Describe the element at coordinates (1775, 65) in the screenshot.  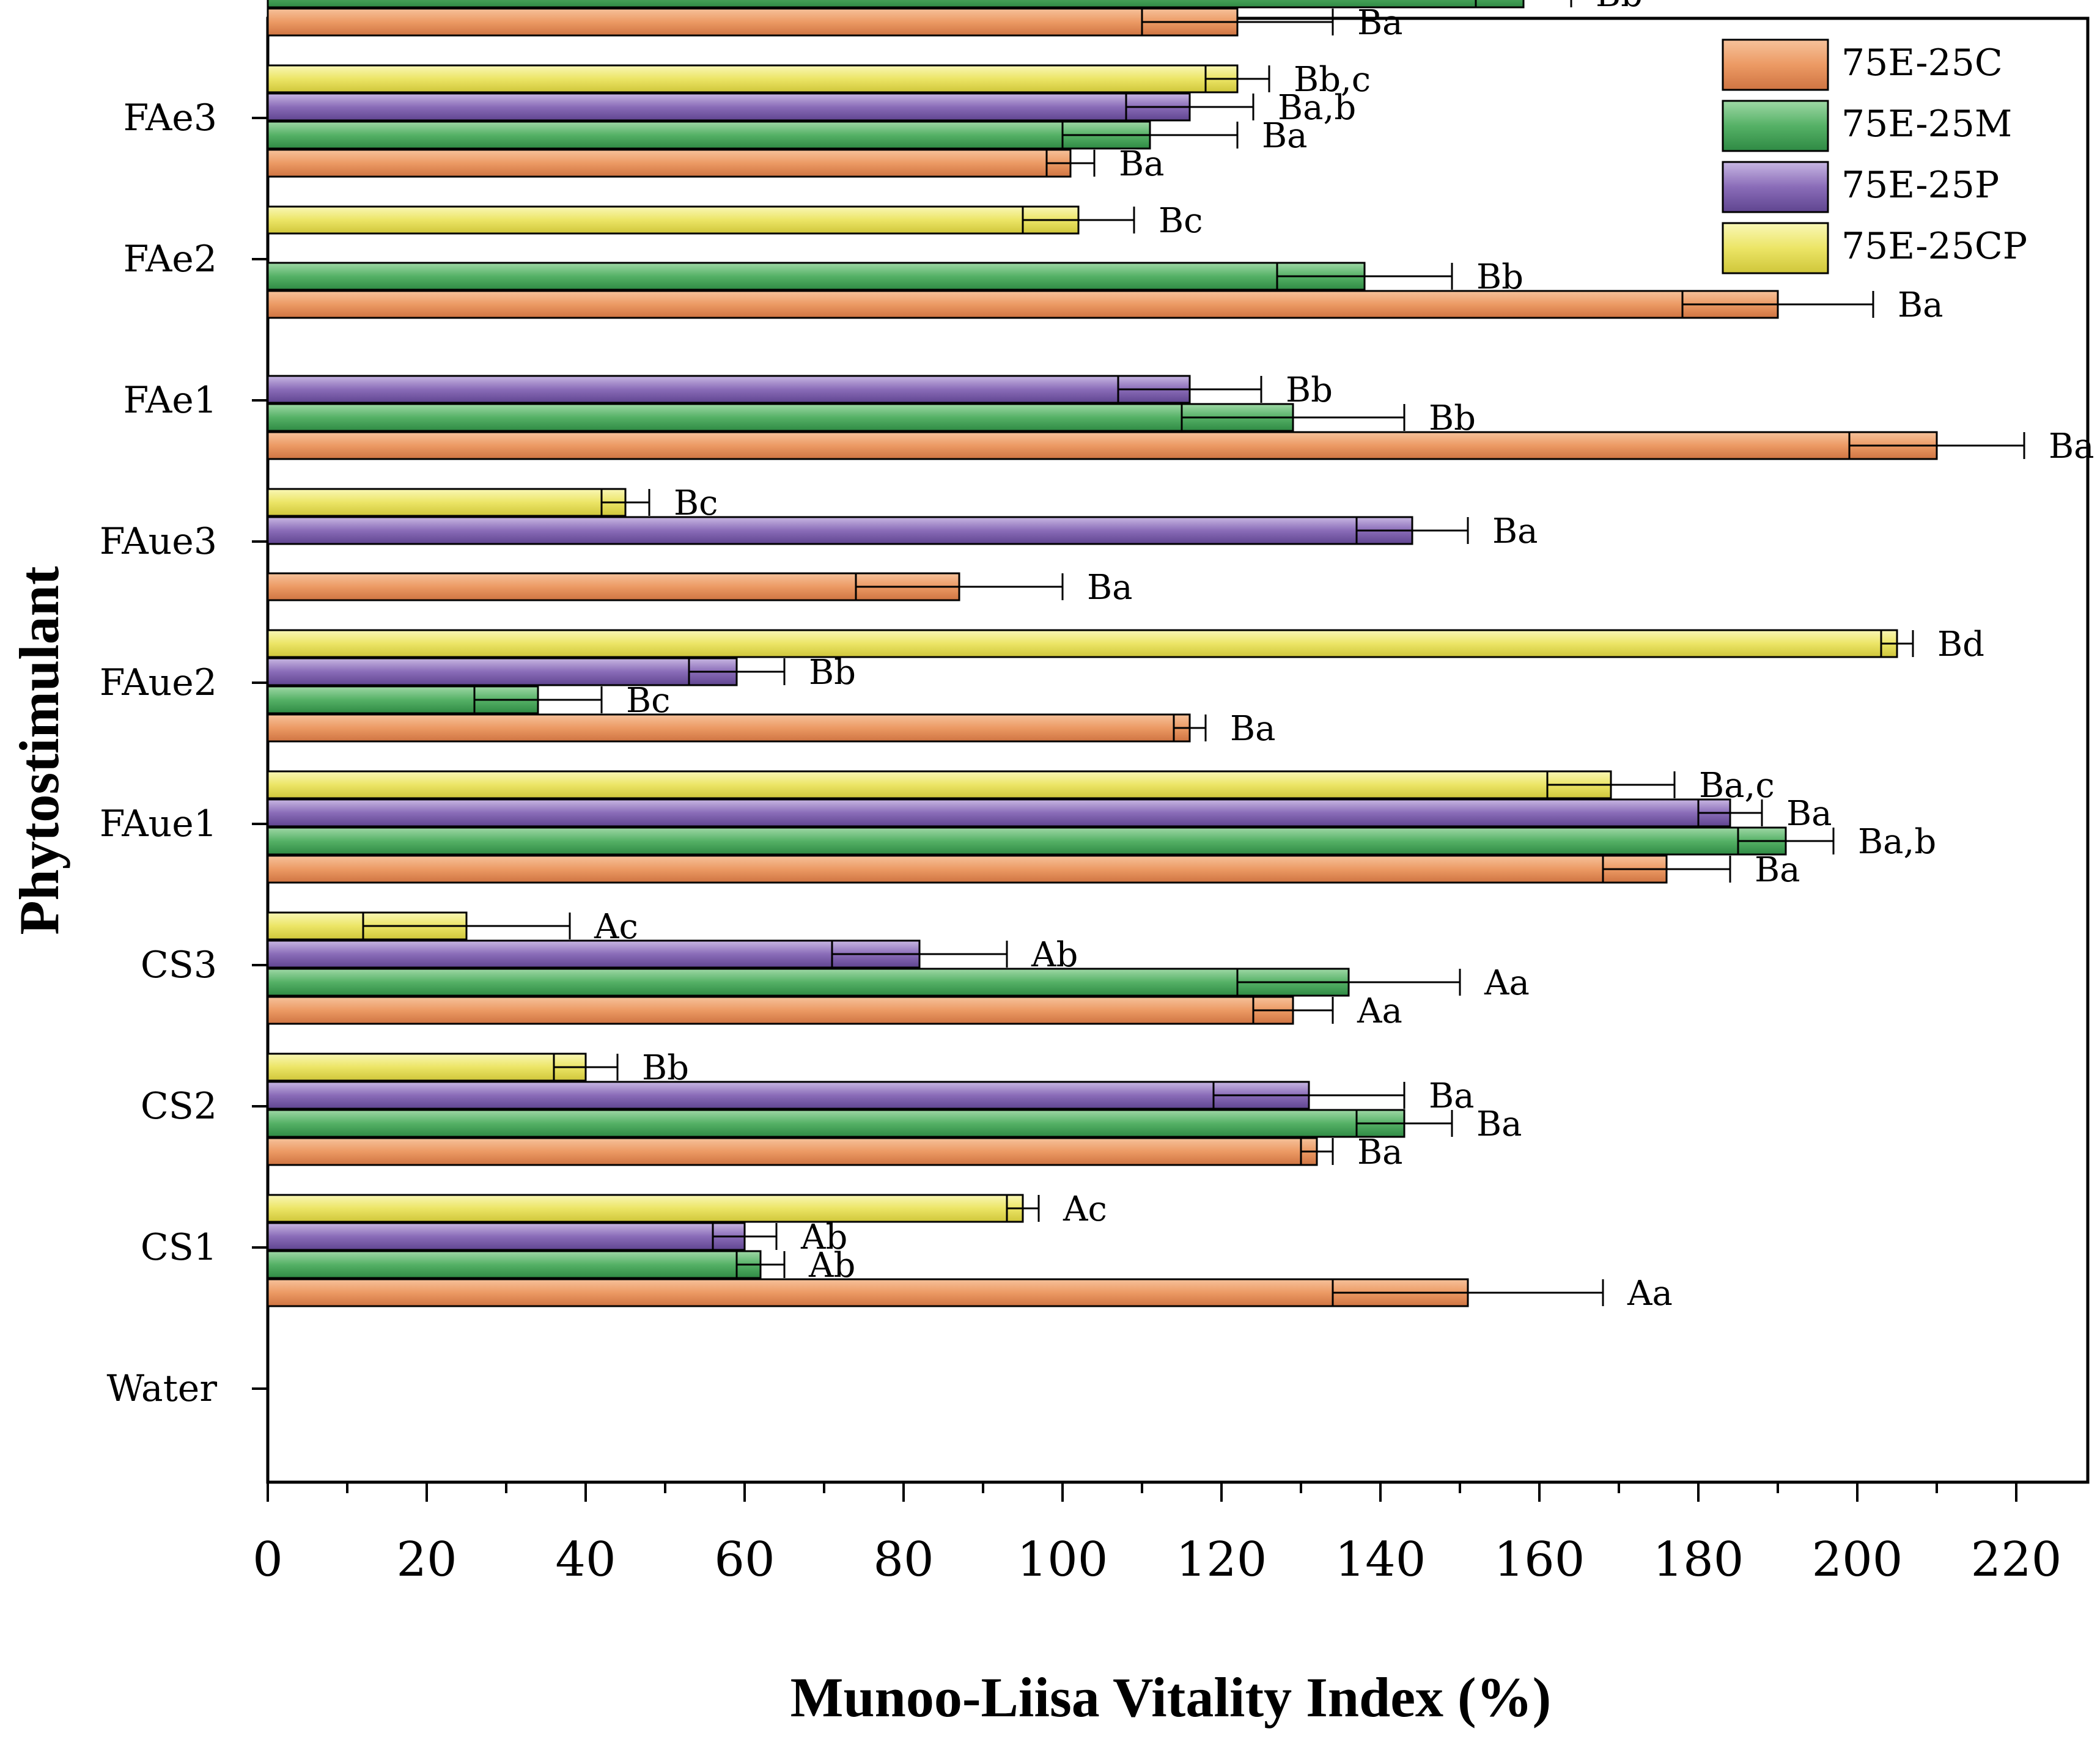
I see `legend-swatch-C` at that location.